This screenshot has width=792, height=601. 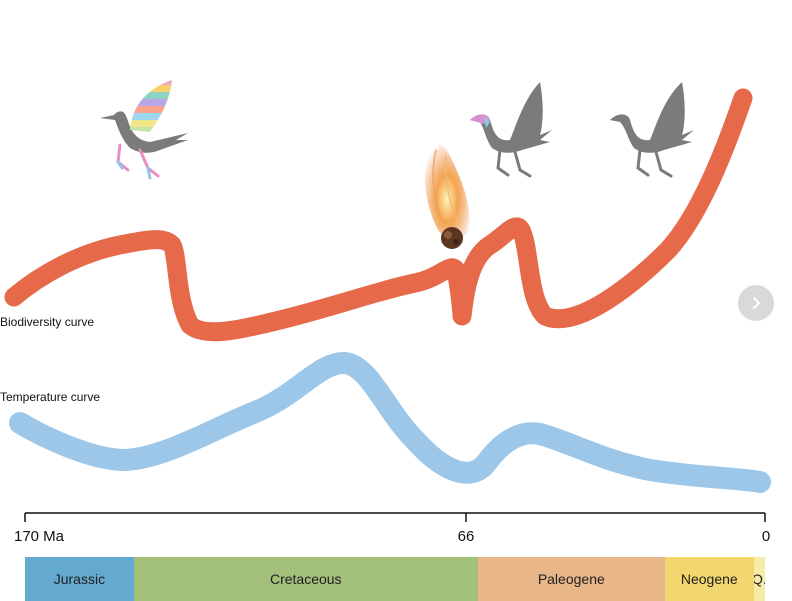 What do you see at coordinates (47, 322) in the screenshot?
I see `biodiversity-curve-label: Biodiversity curve` at bounding box center [47, 322].